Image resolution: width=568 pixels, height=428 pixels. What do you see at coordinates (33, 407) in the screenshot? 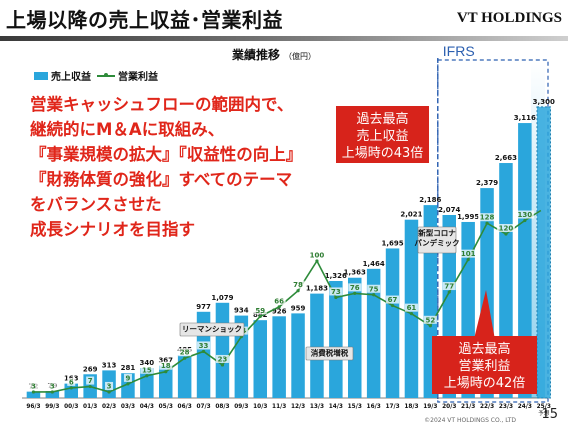
I see `x-tick-label: 96/3` at bounding box center [33, 407].